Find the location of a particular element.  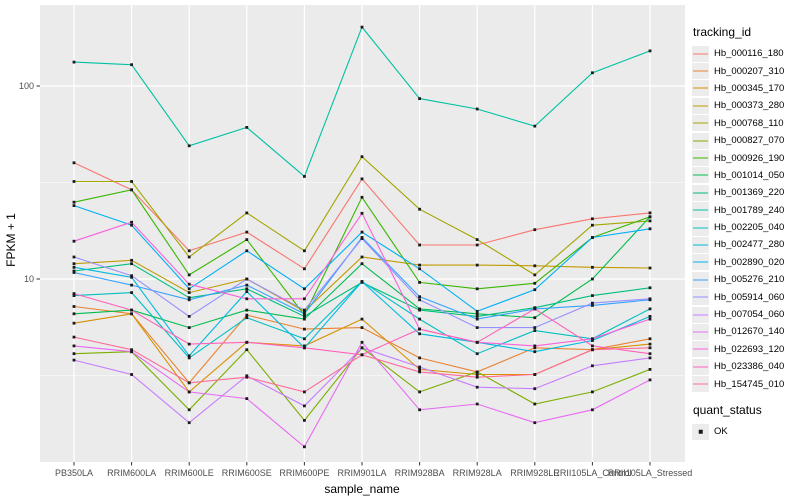

legend-item: Hb_000207_310 is located at coordinates (745, 71).